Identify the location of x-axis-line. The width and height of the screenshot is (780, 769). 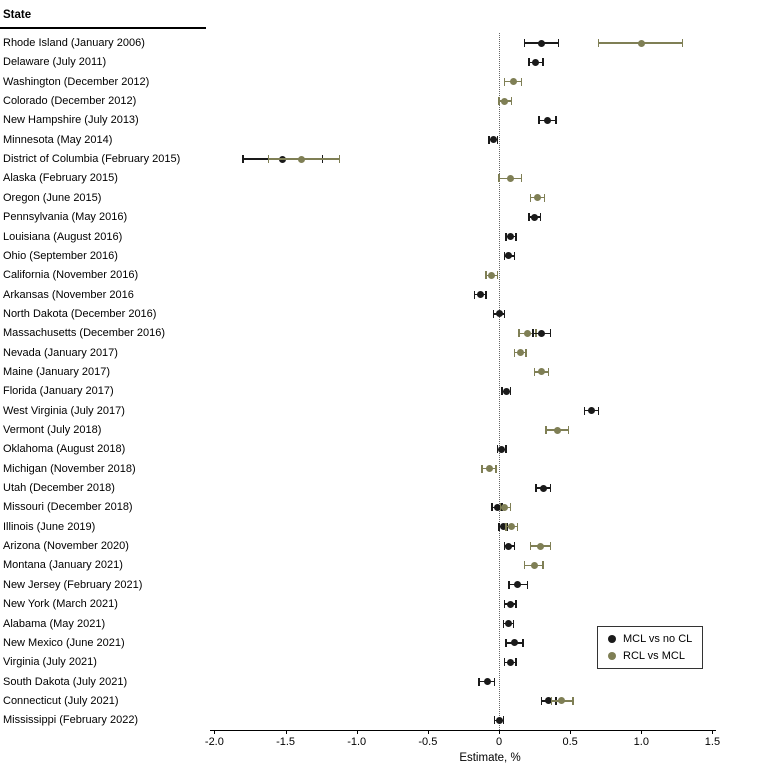
(463, 730).